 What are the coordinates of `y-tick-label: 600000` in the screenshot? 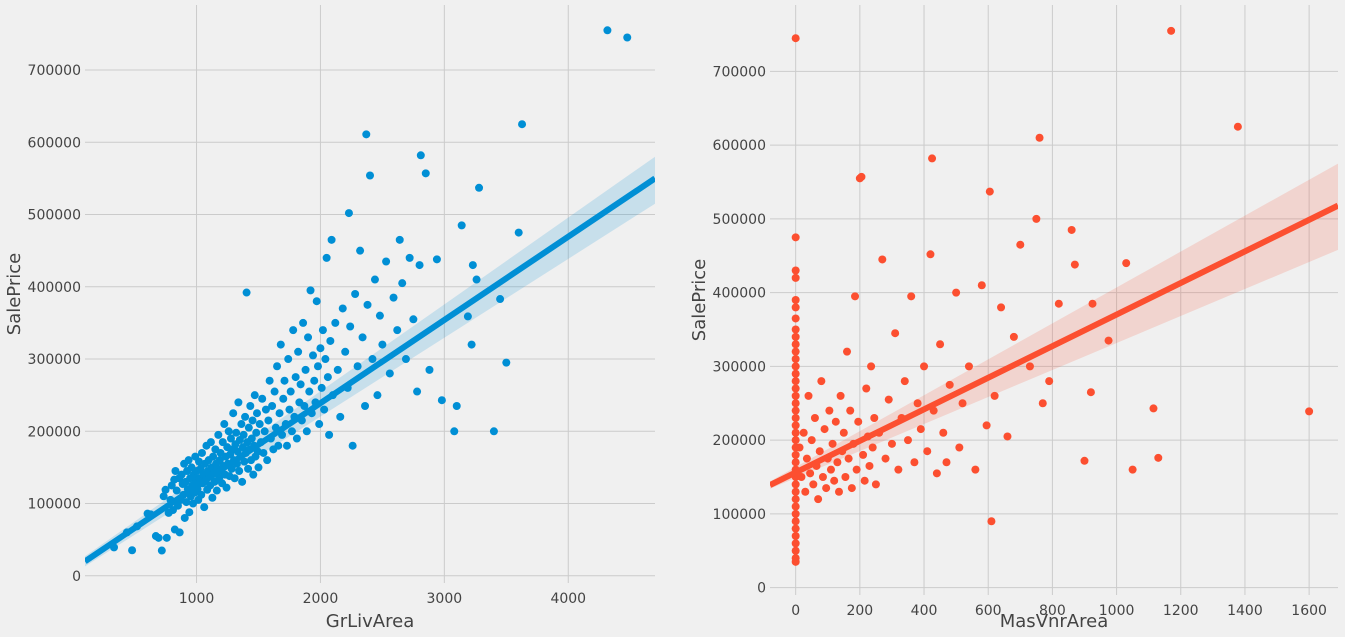 It's located at (54, 143).